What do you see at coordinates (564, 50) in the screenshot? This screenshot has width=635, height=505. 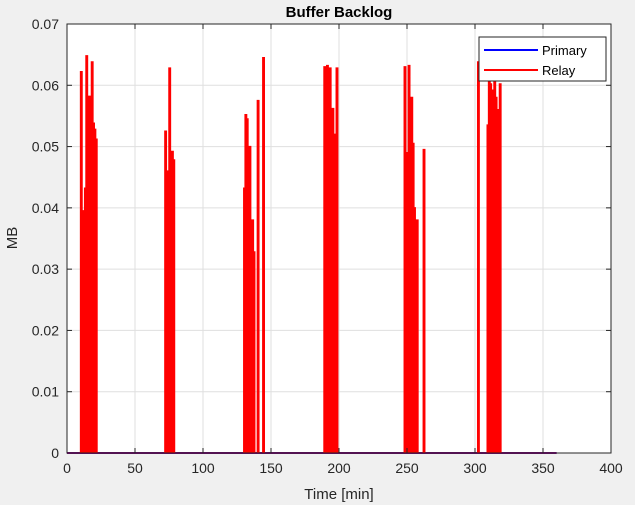 I see `legend-entry-primary: Primary` at bounding box center [564, 50].